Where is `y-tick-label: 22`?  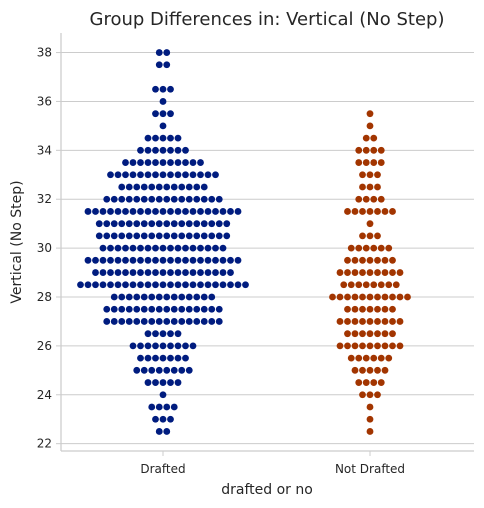
y-tick-label: 22 is located at coordinates (44, 444).